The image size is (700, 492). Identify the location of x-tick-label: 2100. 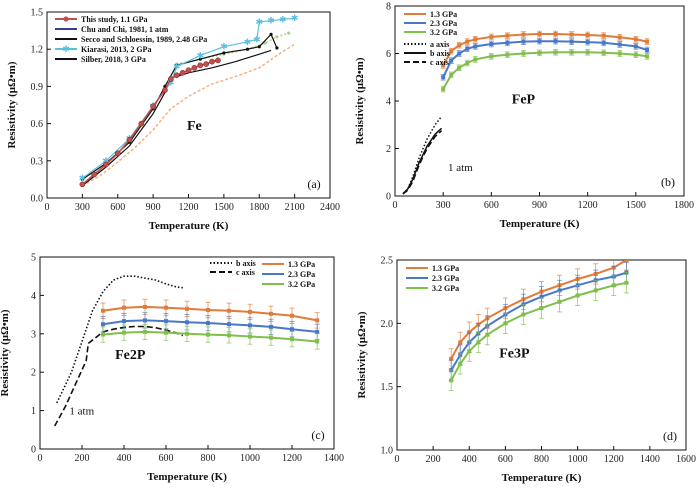
(295, 207).